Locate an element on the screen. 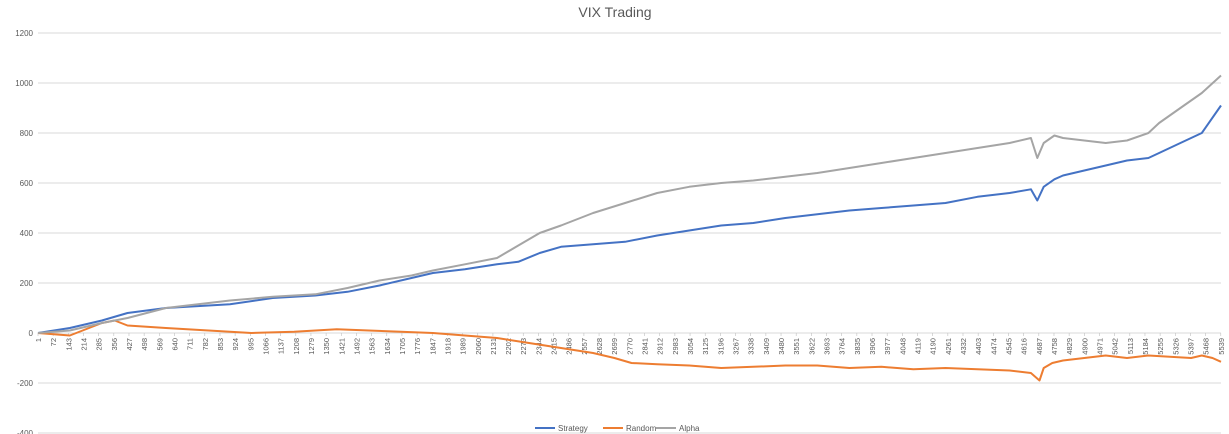  x-tick-label: 5468 is located at coordinates (1206, 346).